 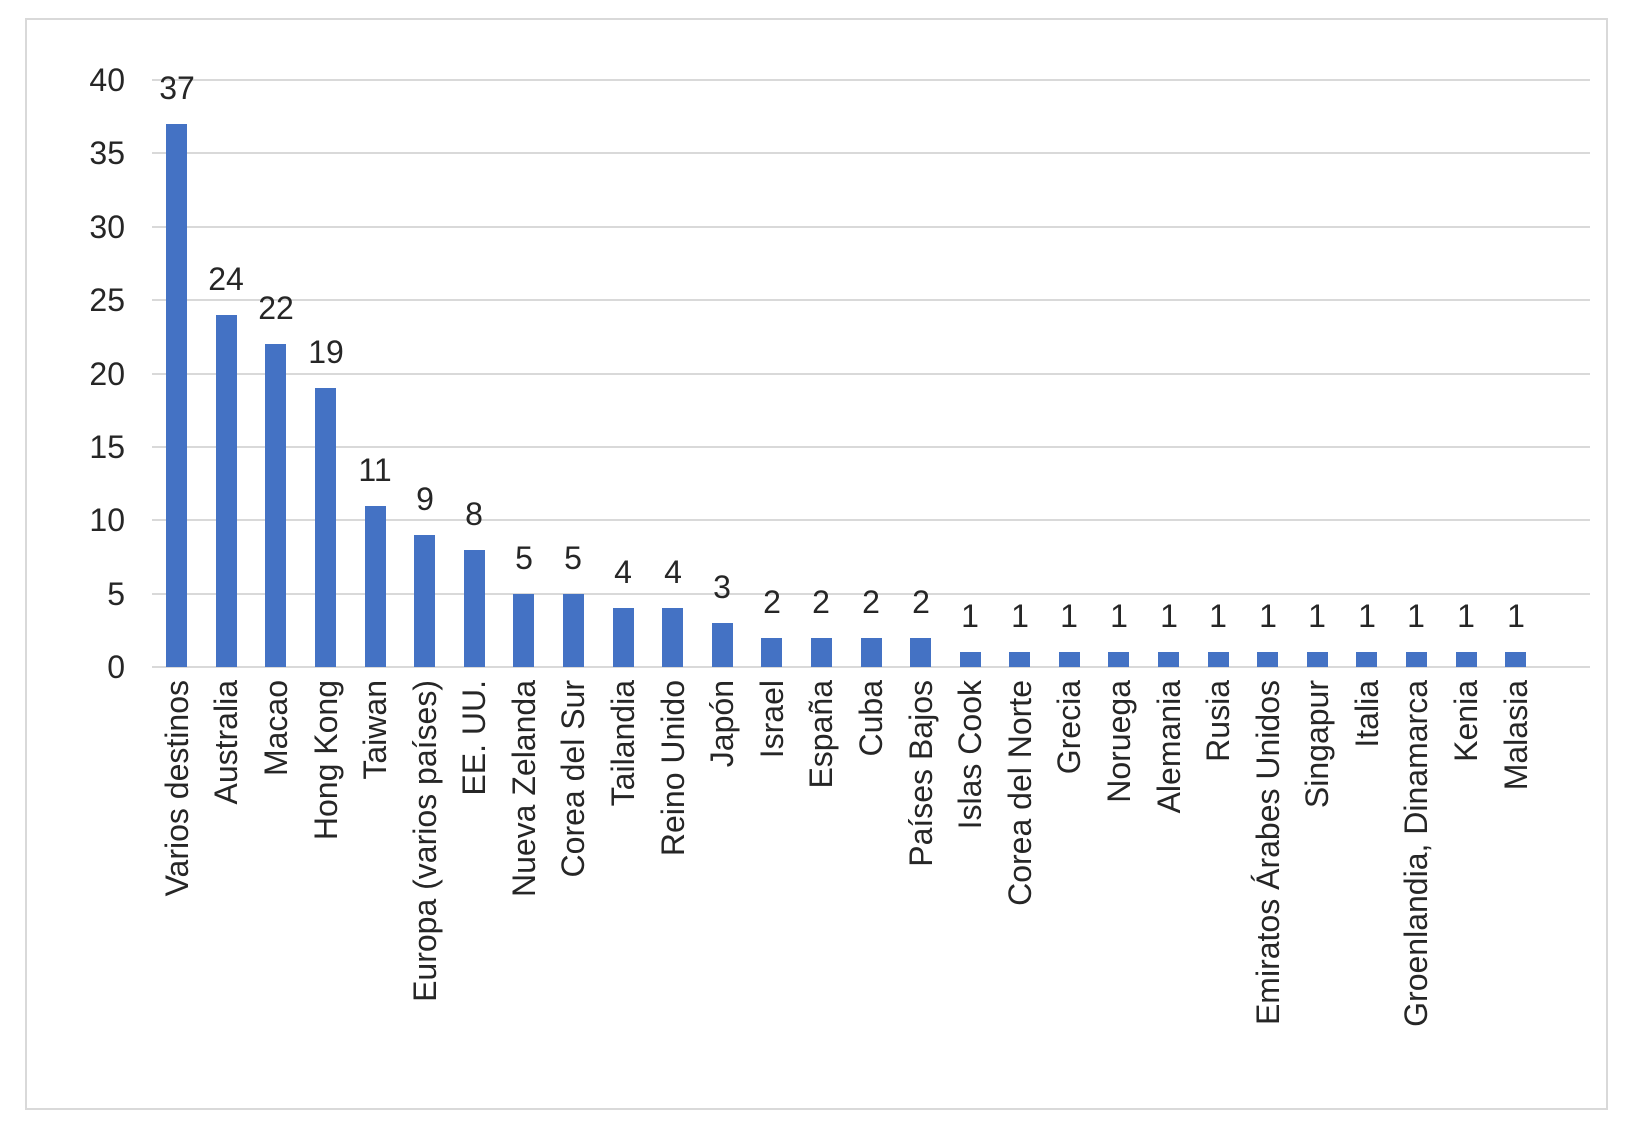 I want to click on x-axis-category-label: Europa (varios países), so click(x=425, y=841).